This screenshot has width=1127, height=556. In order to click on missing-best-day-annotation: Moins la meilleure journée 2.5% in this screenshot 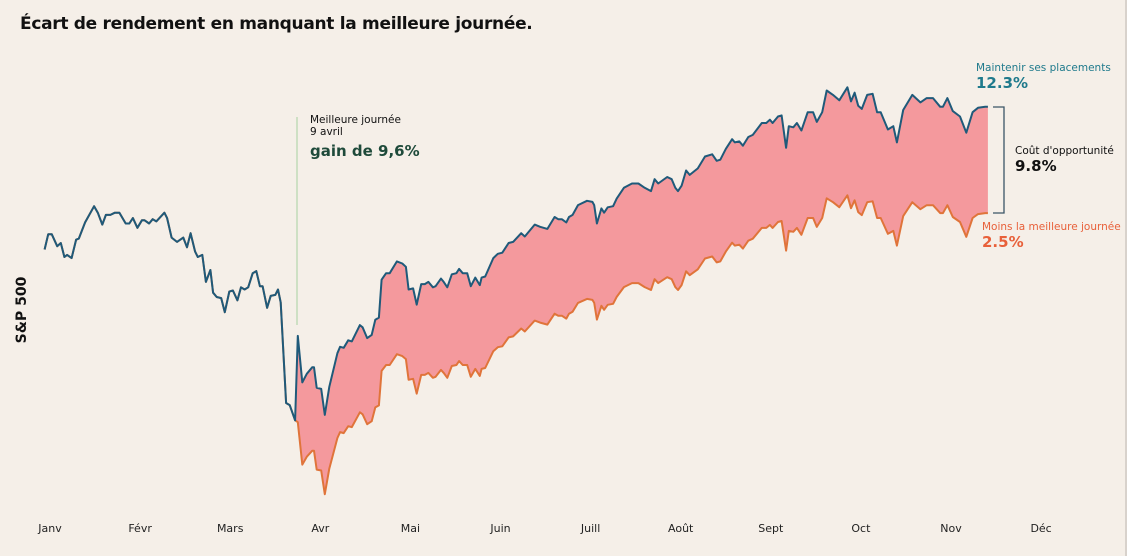, I will do `click(1051, 236)`.